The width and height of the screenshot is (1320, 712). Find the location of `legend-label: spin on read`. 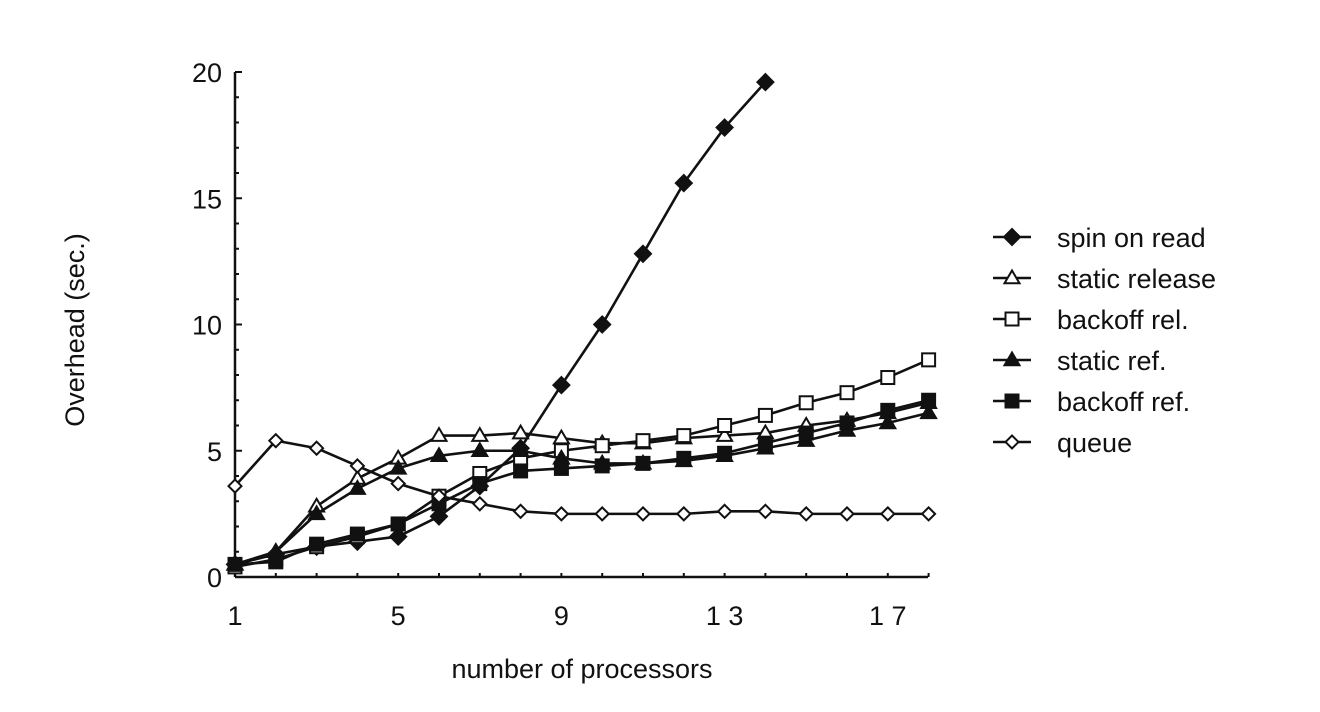

legend-label: spin on read is located at coordinates (1131, 238).